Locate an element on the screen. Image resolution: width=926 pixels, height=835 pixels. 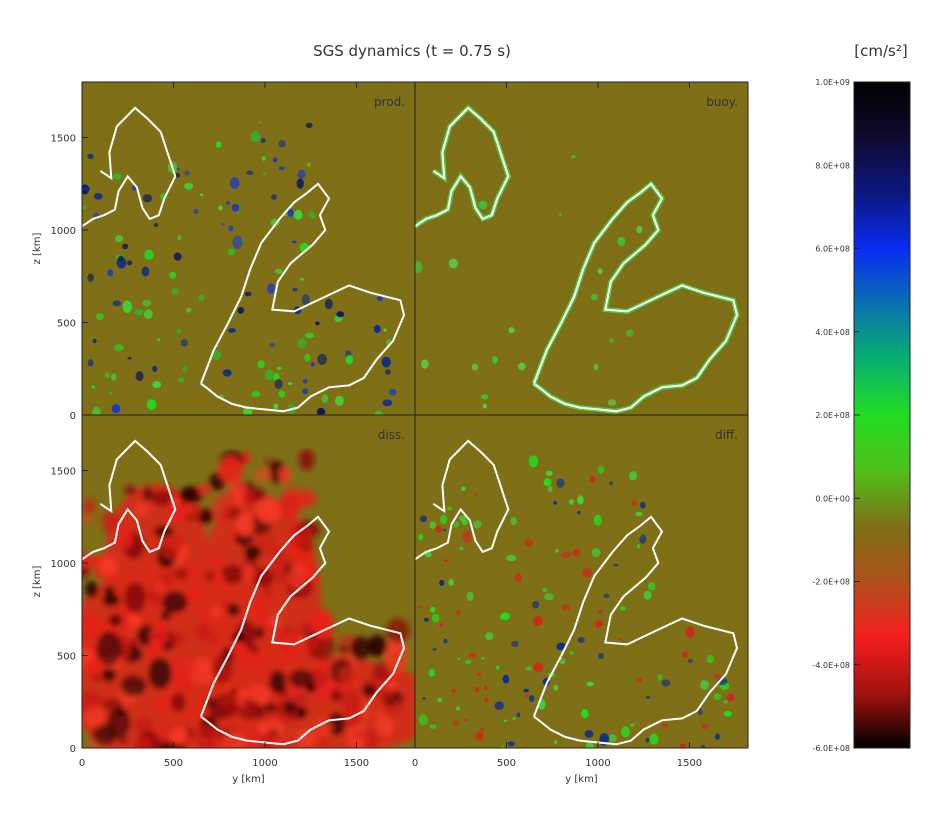
colorbar-tick-label: 0.0E+00 is located at coordinates (832, 498).